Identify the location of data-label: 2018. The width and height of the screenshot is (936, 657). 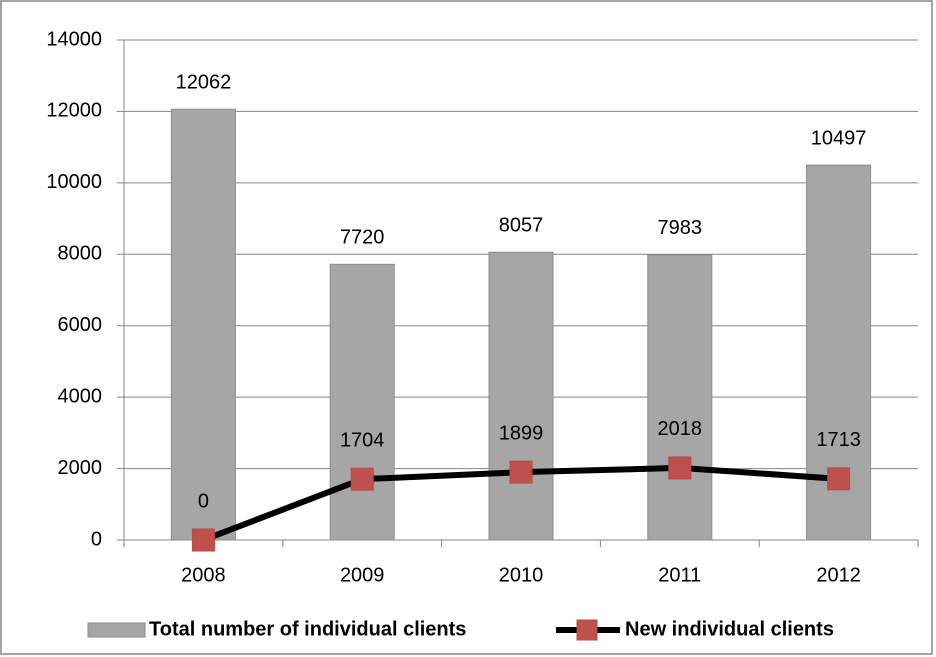
(680, 429).